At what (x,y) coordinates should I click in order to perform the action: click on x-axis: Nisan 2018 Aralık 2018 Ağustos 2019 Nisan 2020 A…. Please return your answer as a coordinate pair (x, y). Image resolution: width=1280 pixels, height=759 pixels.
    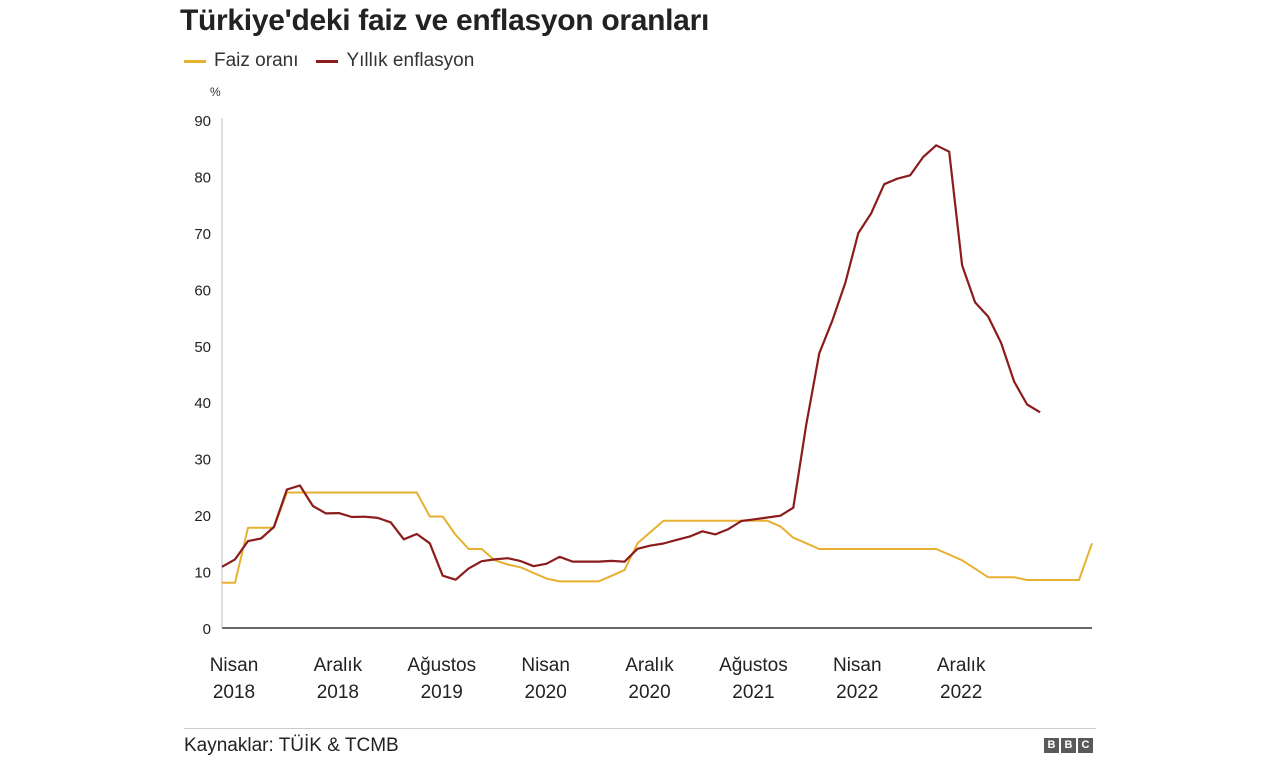
    Looking at the image, I should click on (598, 679).